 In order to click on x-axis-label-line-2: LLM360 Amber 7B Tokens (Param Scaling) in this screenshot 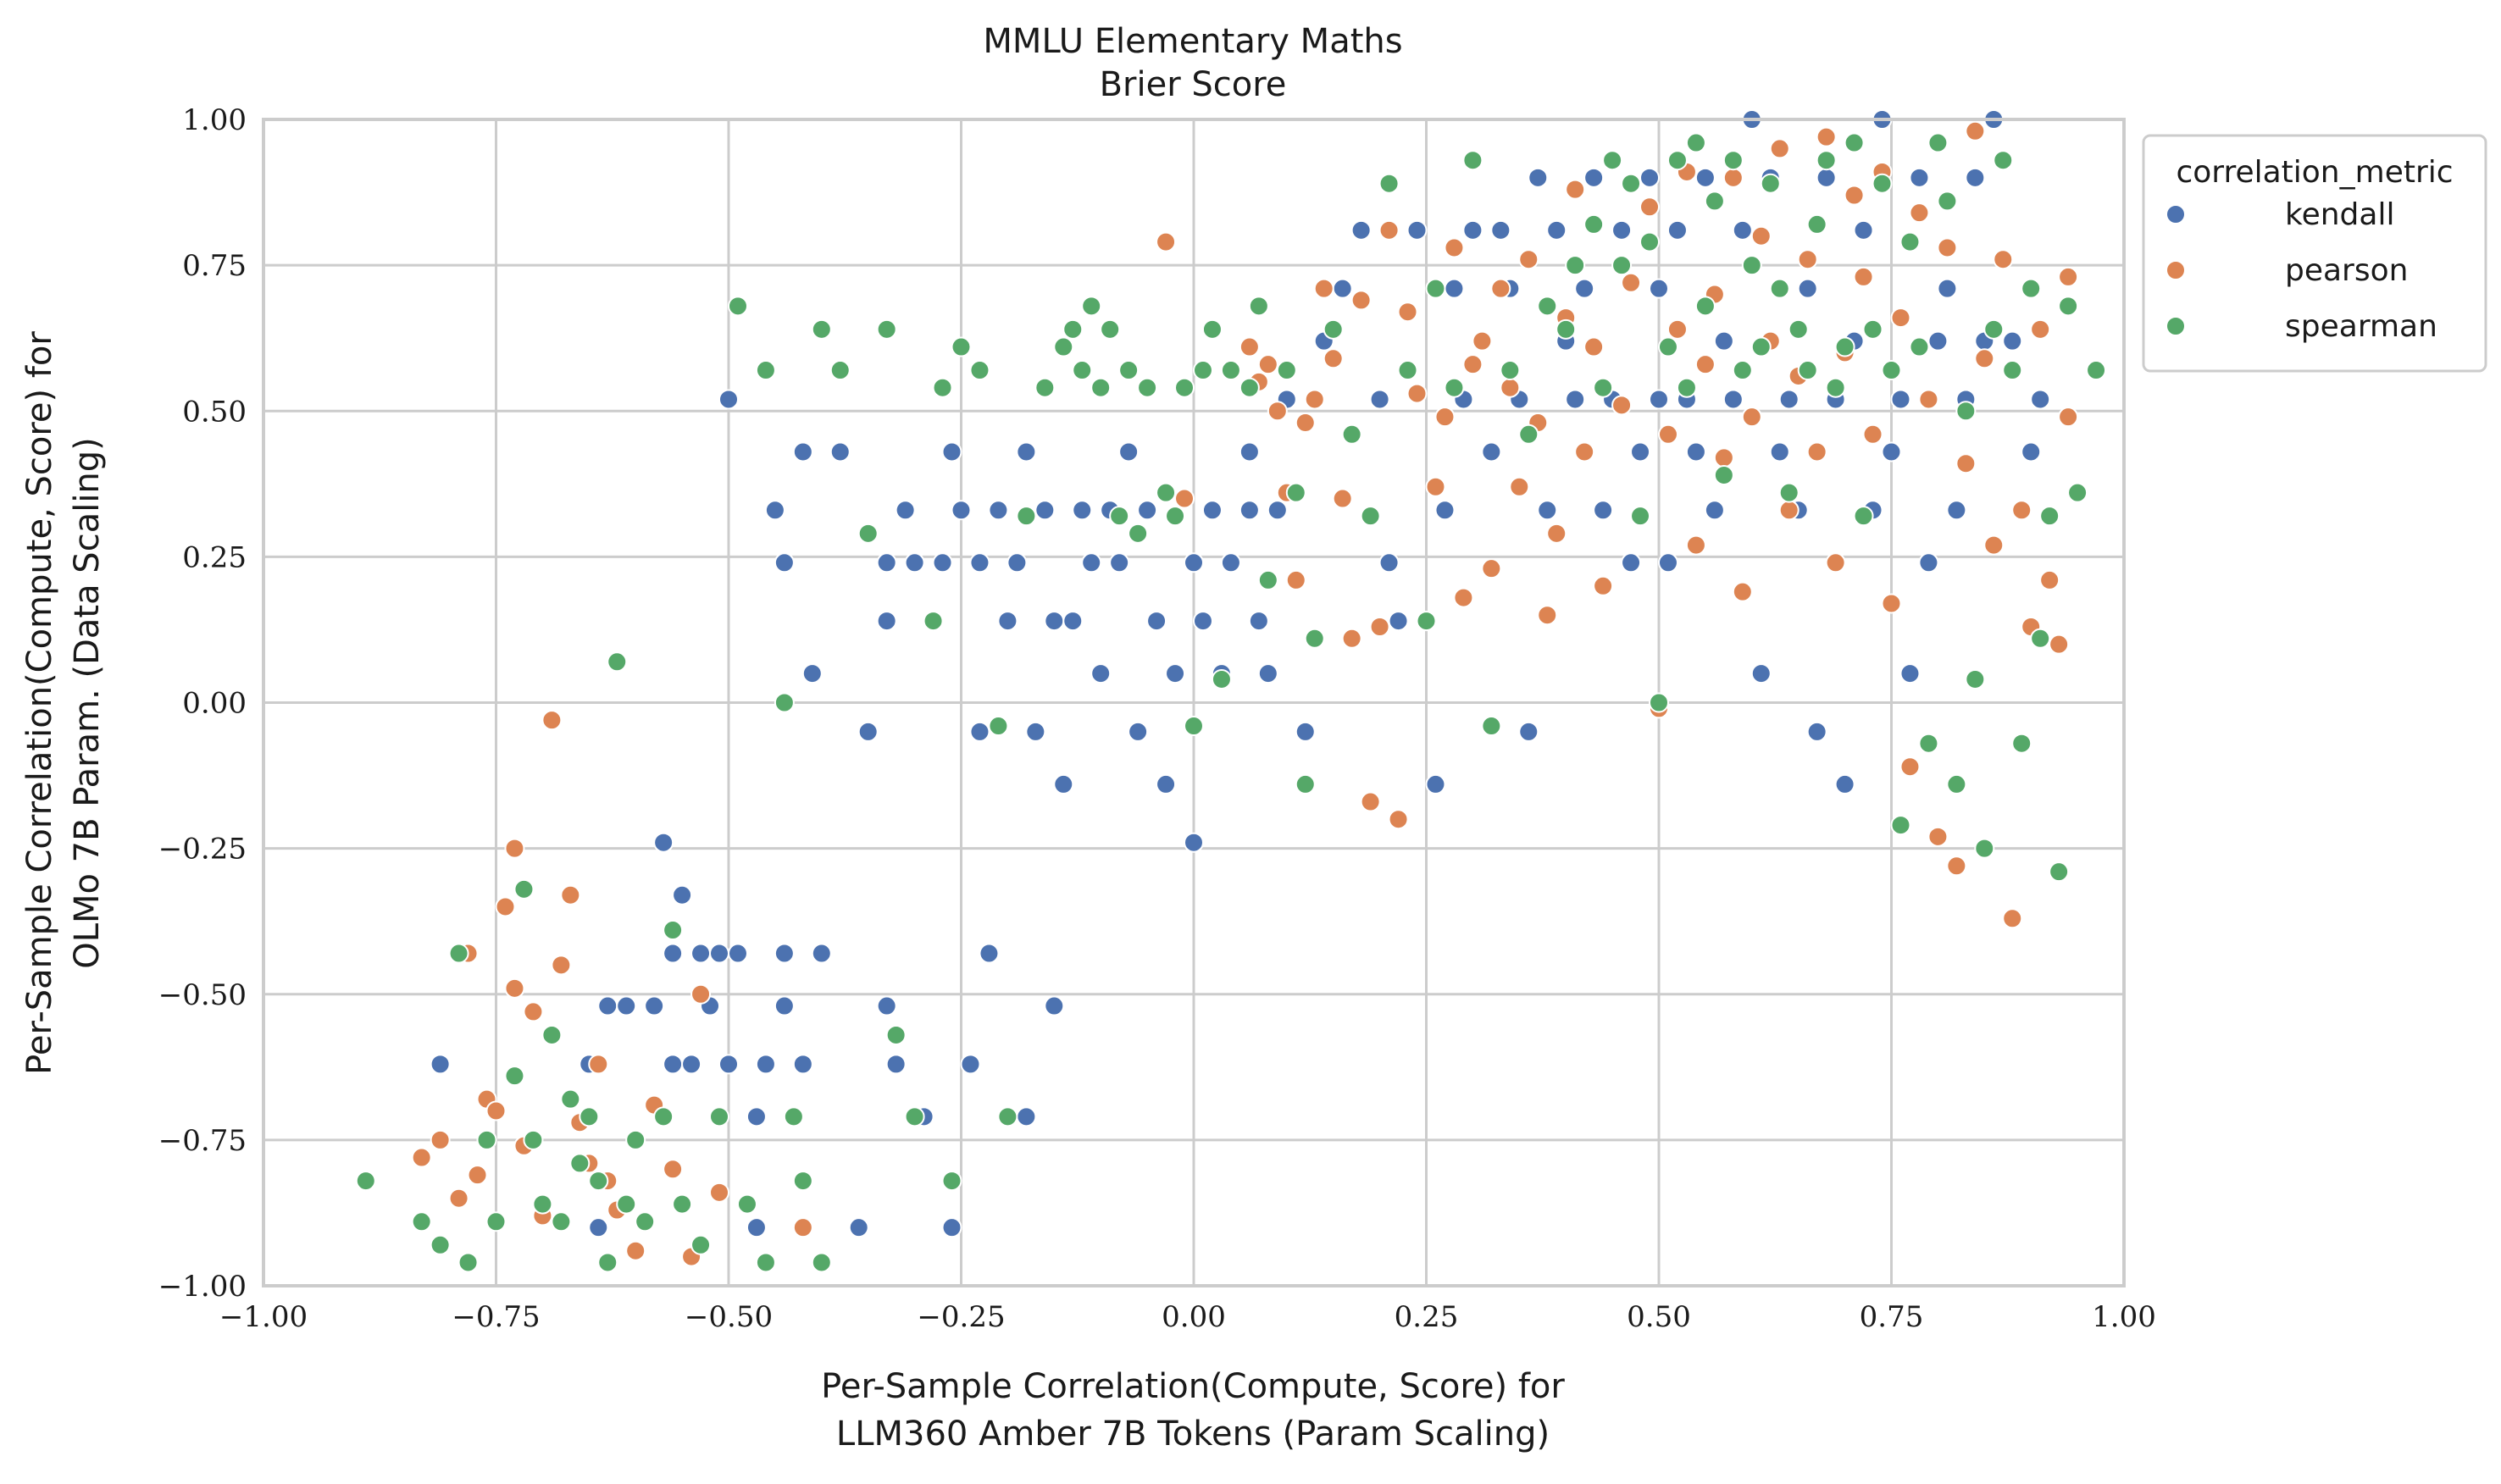, I will do `click(1193, 1434)`.